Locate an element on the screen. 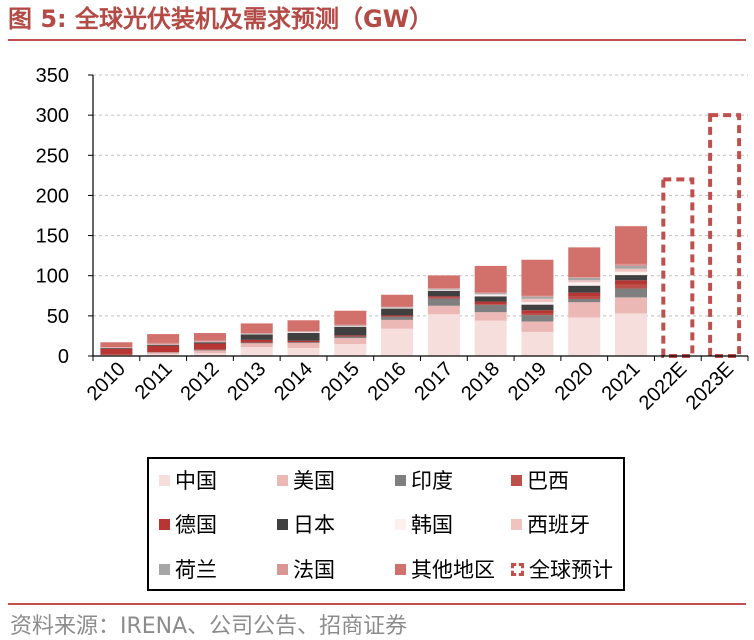 The width and height of the screenshot is (754, 640). y-tick-label: 350 is located at coordinates (52, 76).